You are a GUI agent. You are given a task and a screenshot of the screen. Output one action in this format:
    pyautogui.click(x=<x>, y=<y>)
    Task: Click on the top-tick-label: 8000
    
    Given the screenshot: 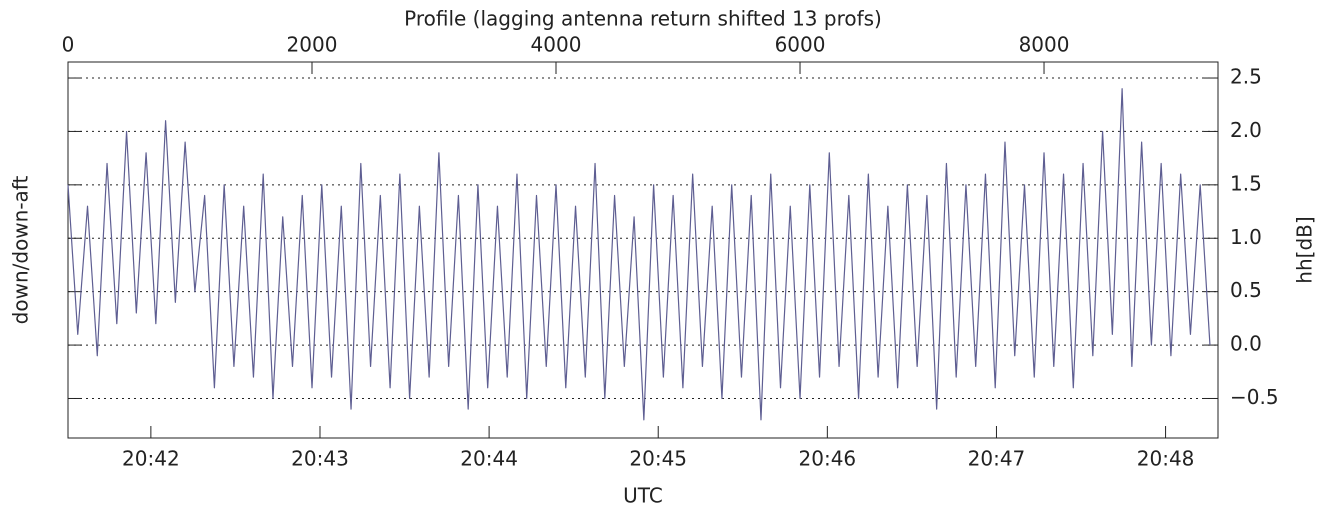 What is the action you would take?
    pyautogui.click(x=1044, y=45)
    